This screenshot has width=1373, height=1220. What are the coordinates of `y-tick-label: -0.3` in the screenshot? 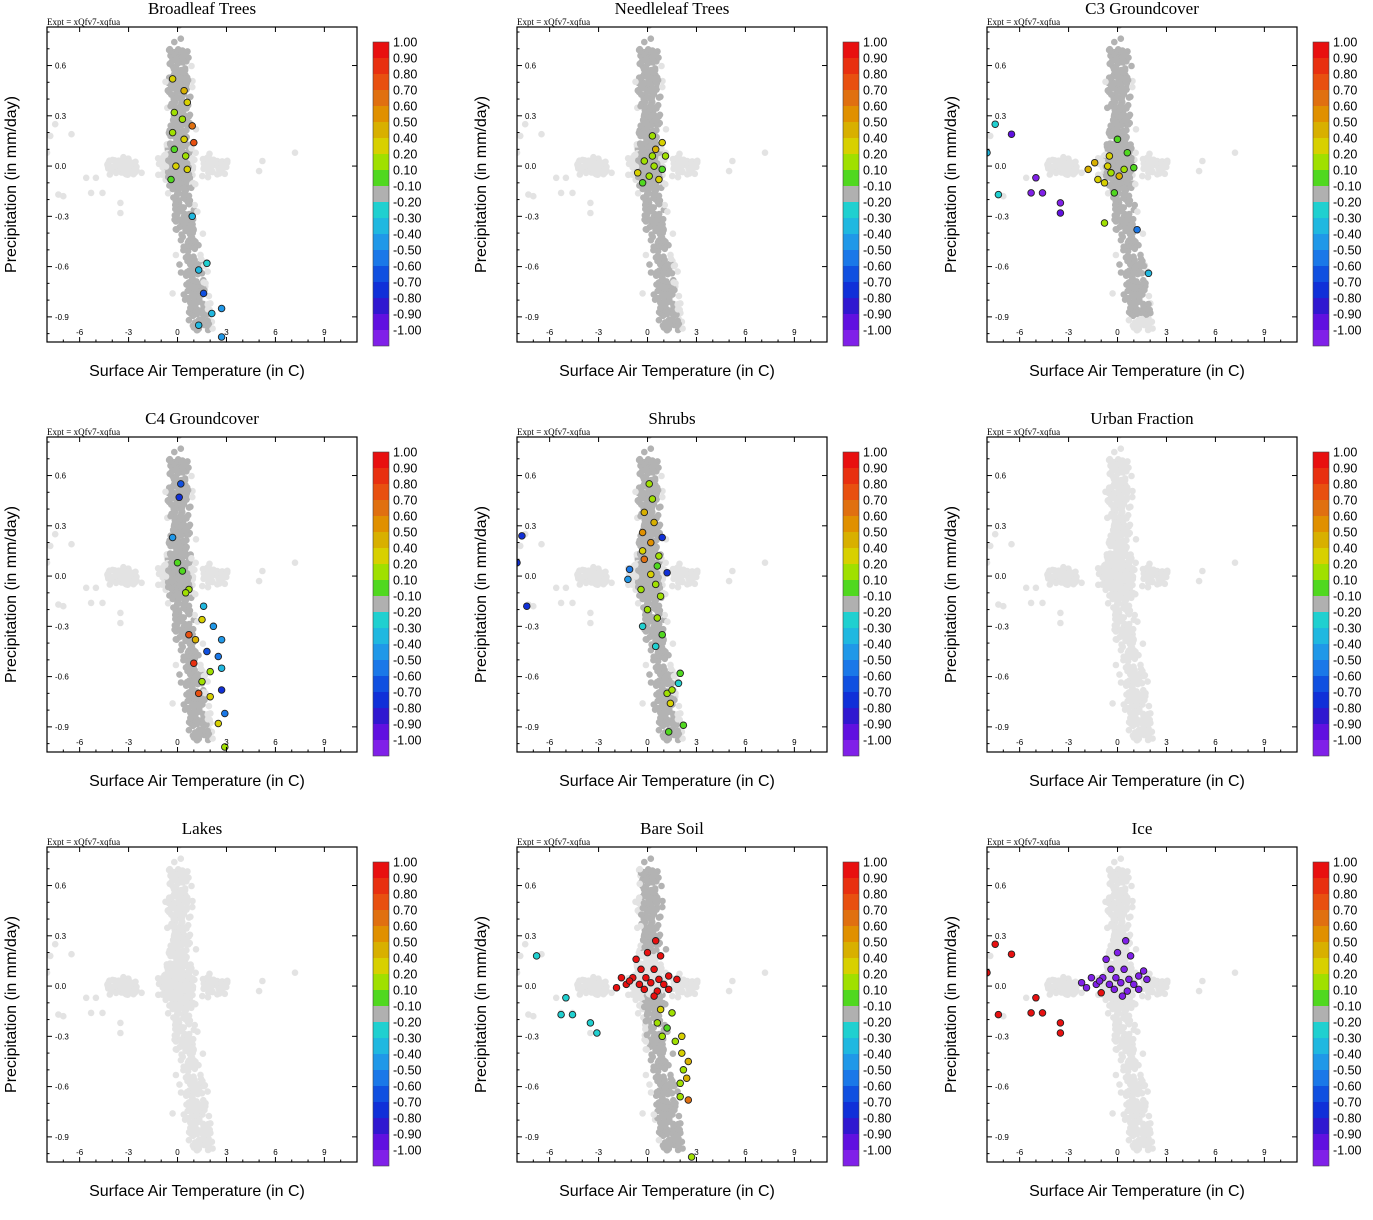 It's located at (1002, 216).